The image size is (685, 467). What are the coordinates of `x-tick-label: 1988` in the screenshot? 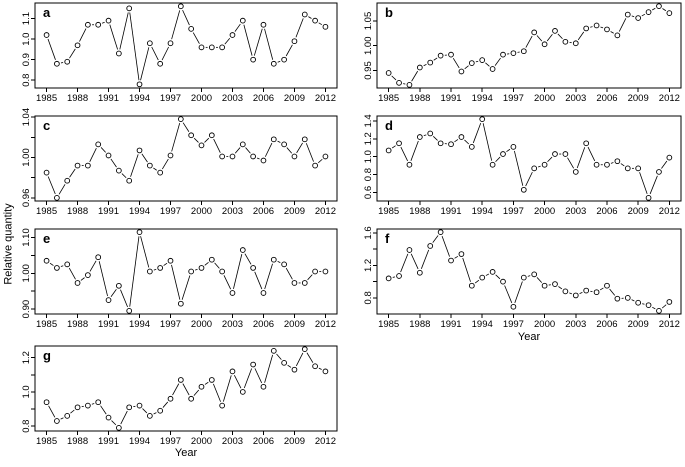 It's located at (419, 324).